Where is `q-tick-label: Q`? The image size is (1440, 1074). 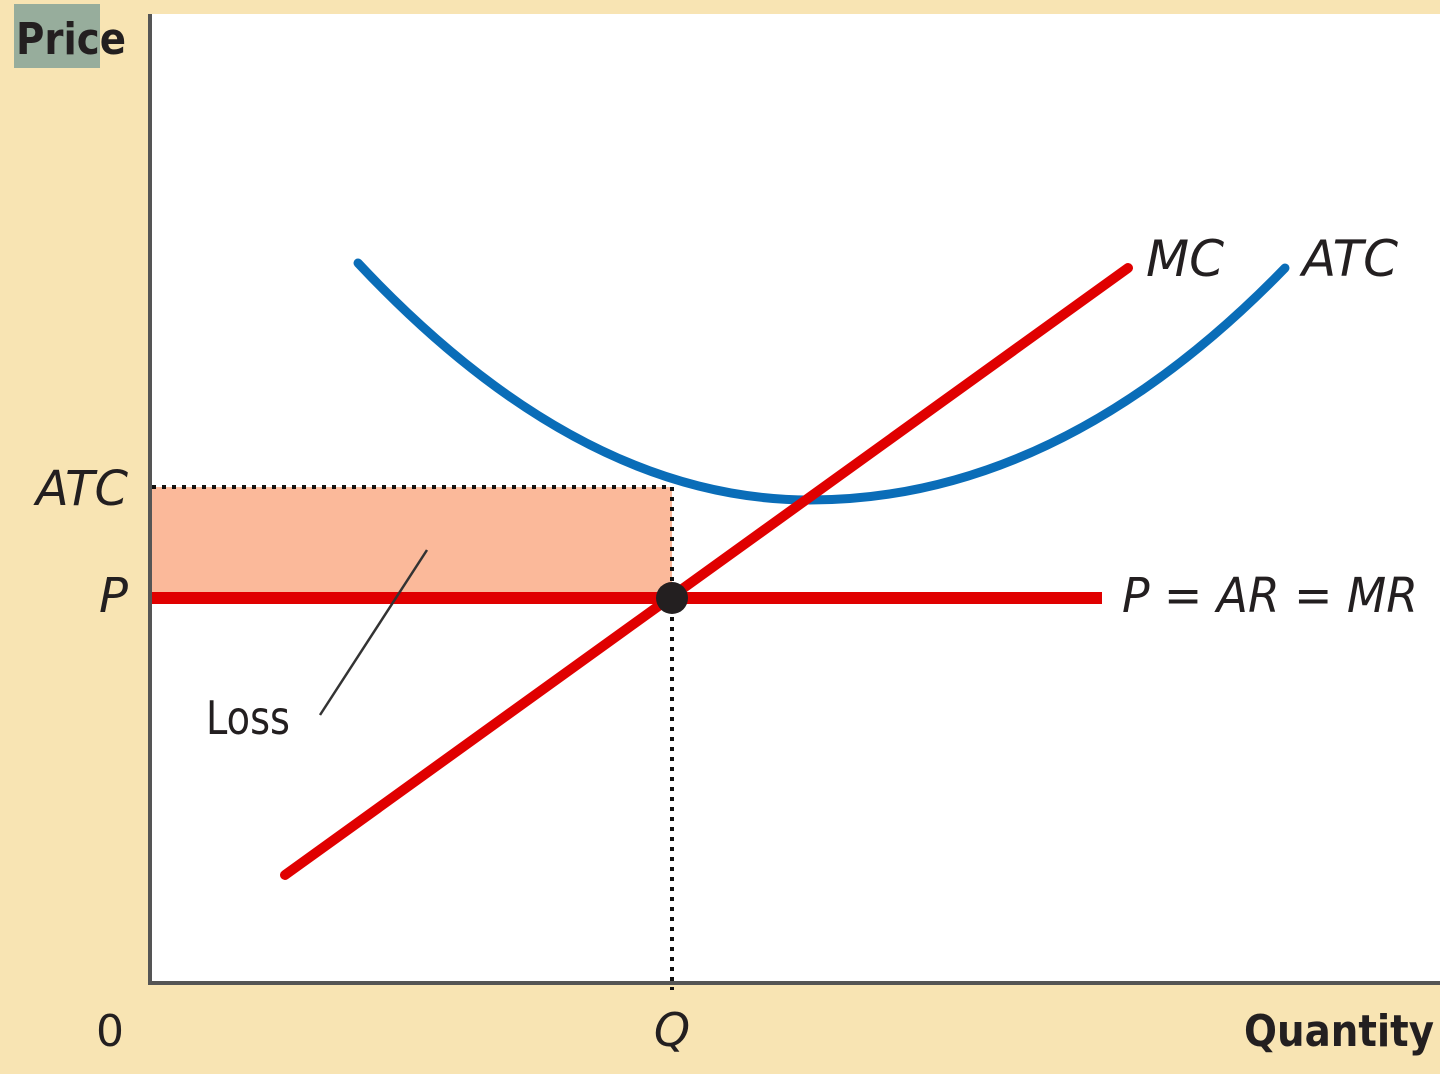 q-tick-label: Q is located at coordinates (672, 1030).